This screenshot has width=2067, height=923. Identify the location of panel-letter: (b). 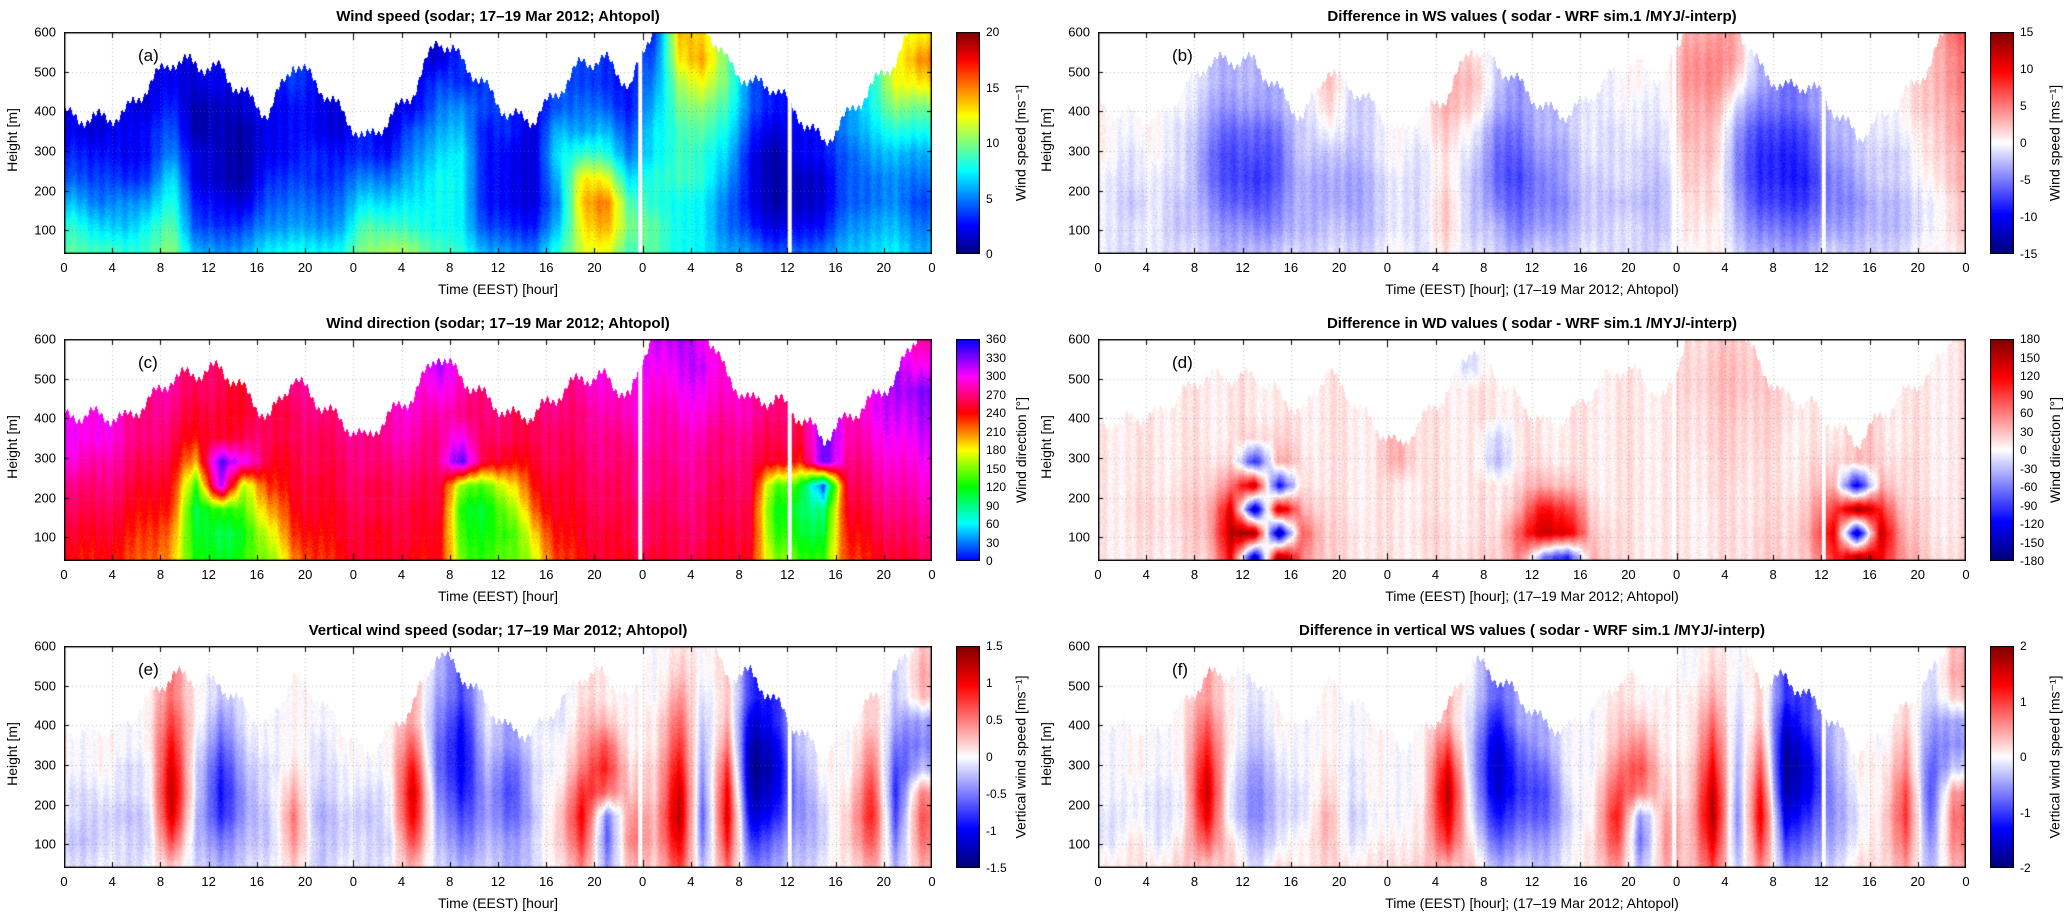
(1182, 55).